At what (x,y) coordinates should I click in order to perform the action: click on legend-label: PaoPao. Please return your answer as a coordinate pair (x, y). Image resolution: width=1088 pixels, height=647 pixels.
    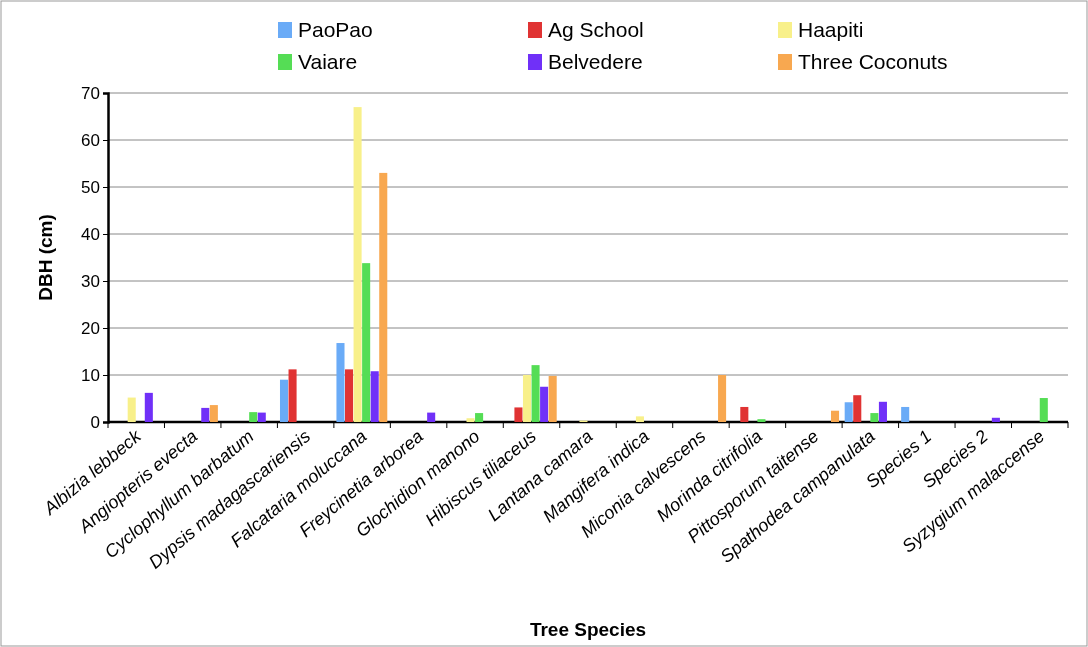
    Looking at the image, I should click on (335, 29).